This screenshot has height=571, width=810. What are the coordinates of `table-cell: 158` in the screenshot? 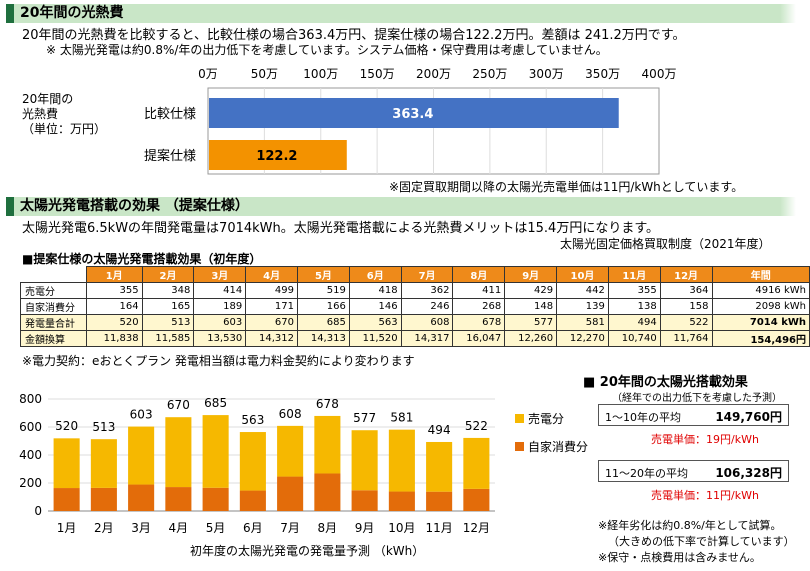 It's located at (686, 306).